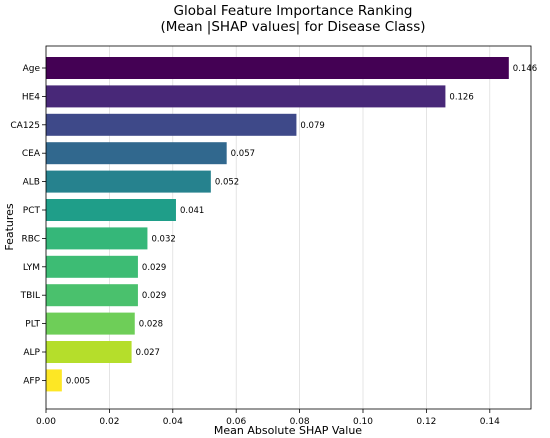  What do you see at coordinates (293, 11) in the screenshot?
I see `chart-title: Global Feature Importance Ranking` at bounding box center [293, 11].